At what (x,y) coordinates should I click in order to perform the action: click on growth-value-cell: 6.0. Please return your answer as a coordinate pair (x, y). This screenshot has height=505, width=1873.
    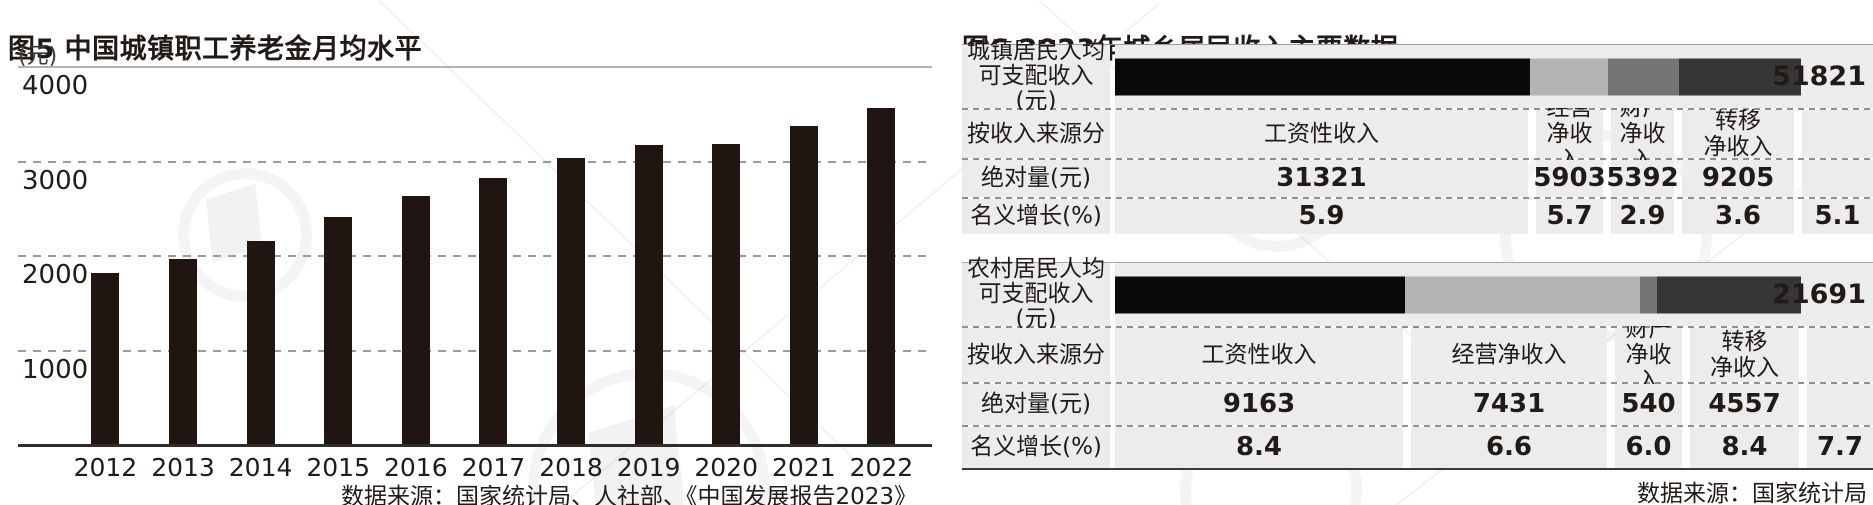
    Looking at the image, I should click on (1648, 447).